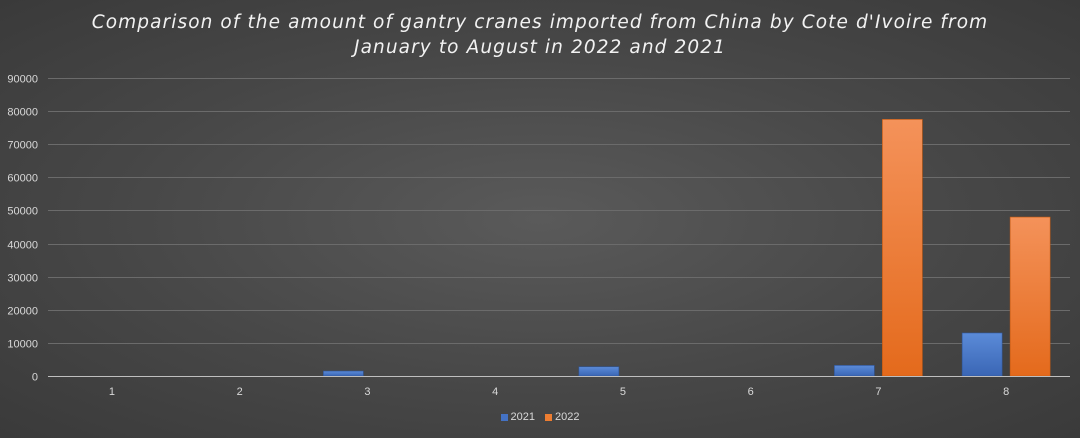  Describe the element at coordinates (367, 392) in the screenshot. I see `x-tick-label: 3` at that location.